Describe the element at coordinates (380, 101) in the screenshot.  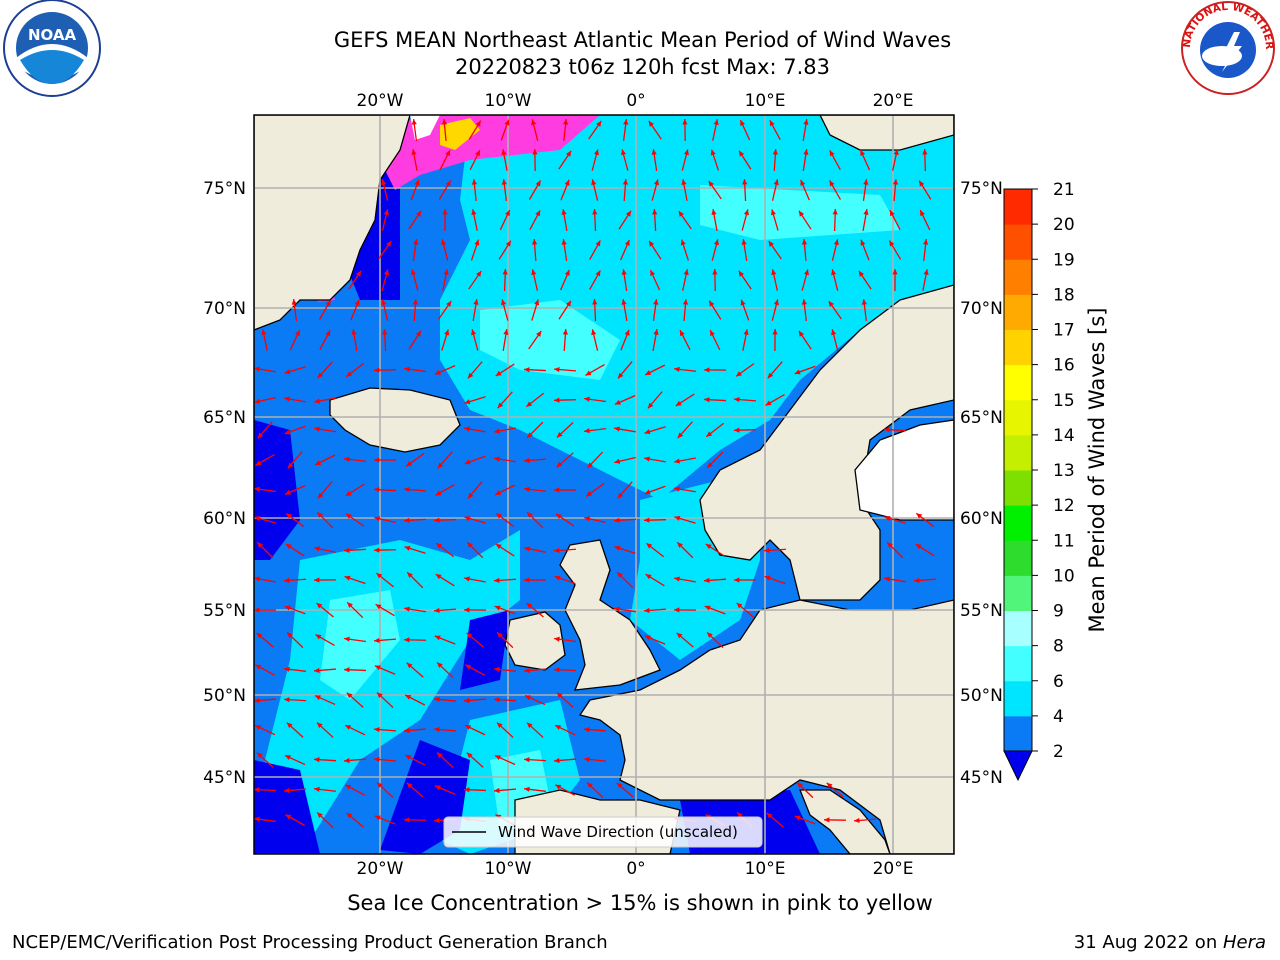
I see `lon-label-top-20w: 20°W` at that location.